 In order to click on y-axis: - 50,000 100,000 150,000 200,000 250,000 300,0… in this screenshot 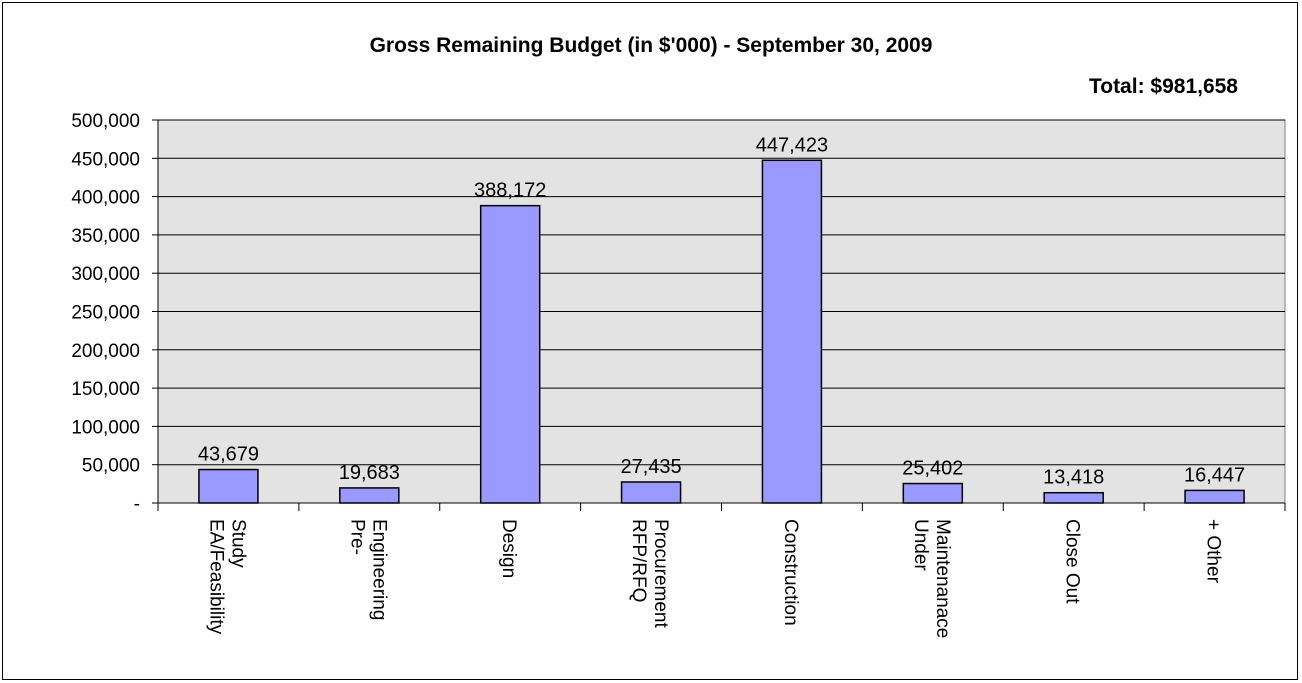, I will do `click(115, 313)`.